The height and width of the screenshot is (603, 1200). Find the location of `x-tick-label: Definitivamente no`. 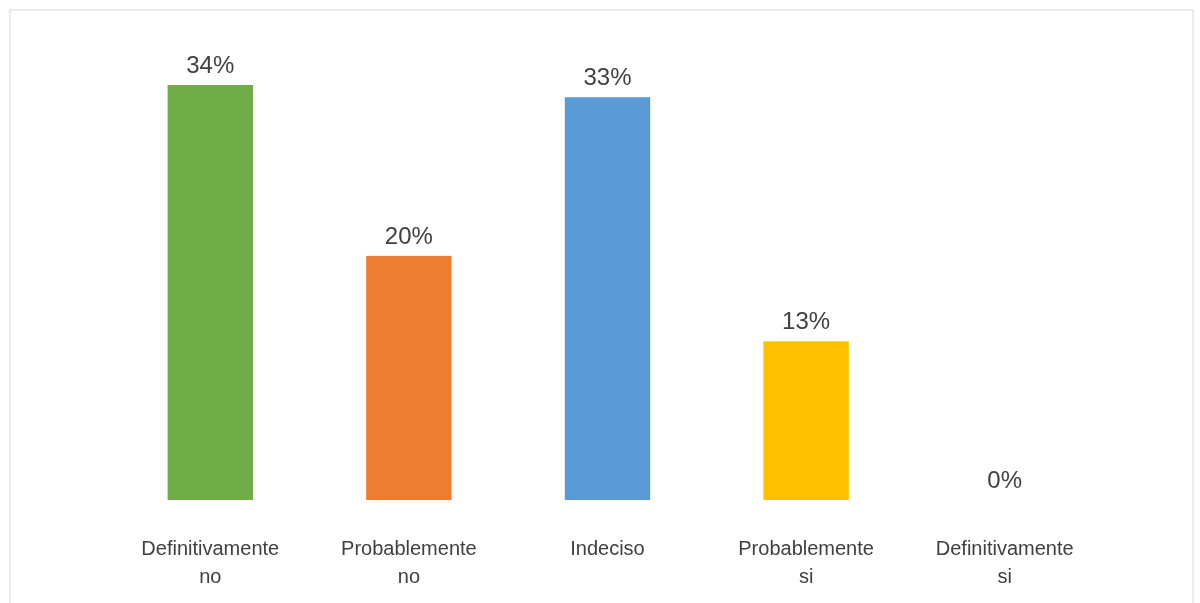

x-tick-label: Definitivamente no is located at coordinates (210, 562).